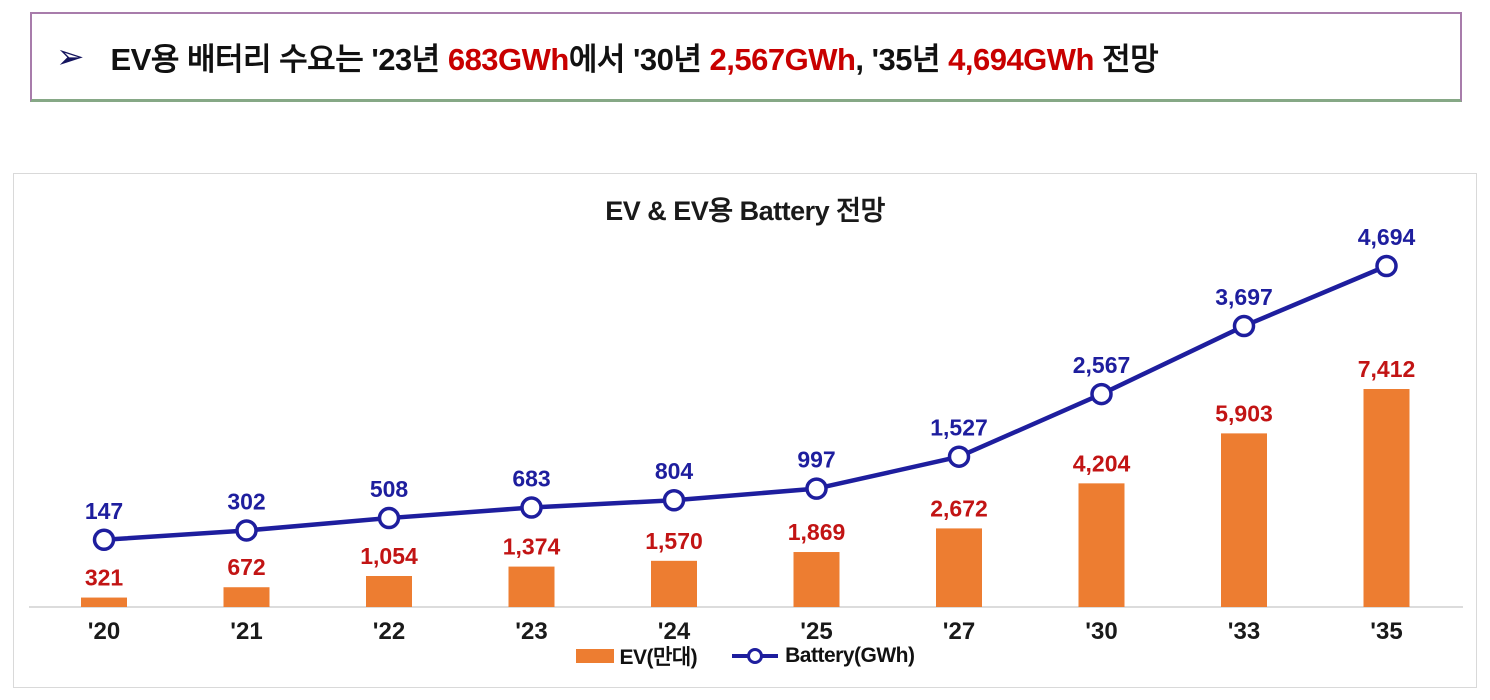 Image resolution: width=1490 pixels, height=700 pixels. What do you see at coordinates (1386, 631) in the screenshot?
I see `x-tick-label: '35` at bounding box center [1386, 631].